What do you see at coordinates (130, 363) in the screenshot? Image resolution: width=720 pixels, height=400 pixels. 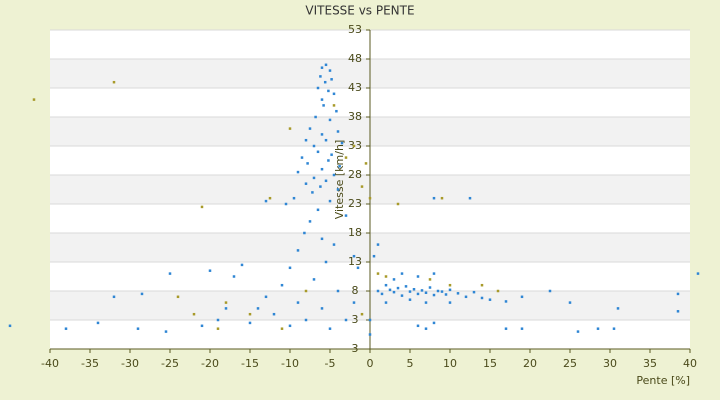 I see `x-tick-label: -30` at bounding box center [130, 363].